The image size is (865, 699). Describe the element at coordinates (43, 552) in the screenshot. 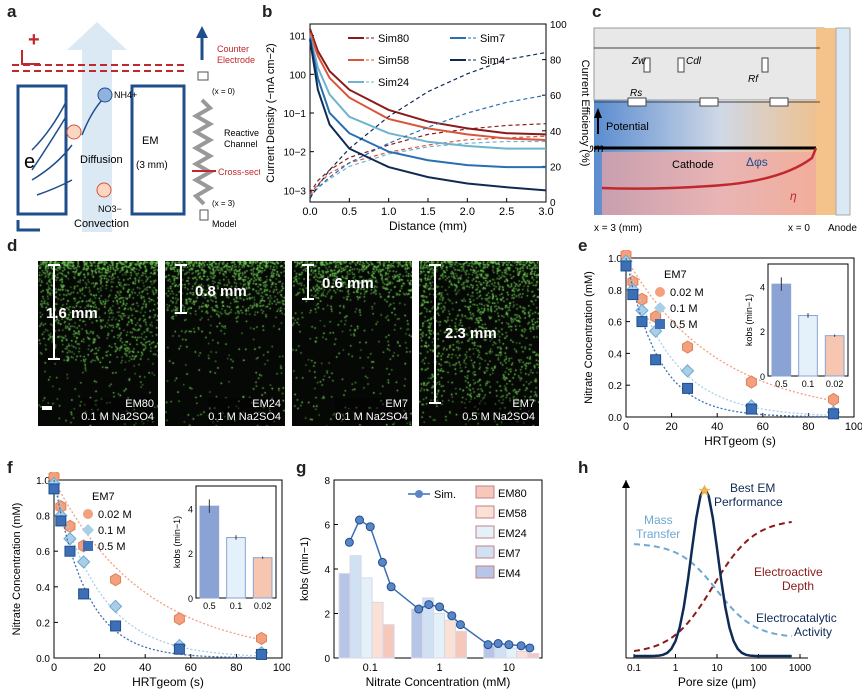

I see `y-tick-label: 0.6` at that location.